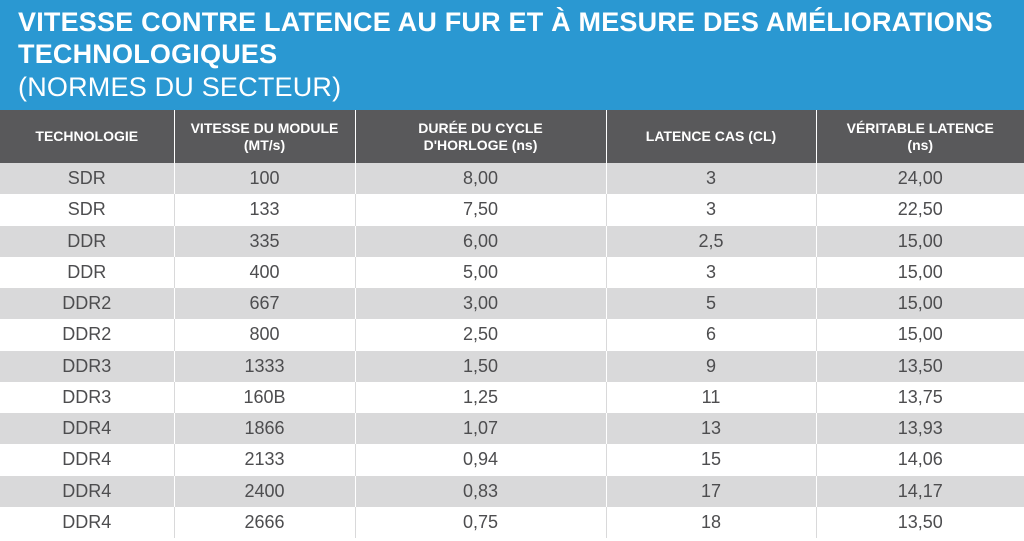 The width and height of the screenshot is (1024, 541). Describe the element at coordinates (481, 522) in the screenshot. I see `duree-cycle-cell: 0,75` at that location.